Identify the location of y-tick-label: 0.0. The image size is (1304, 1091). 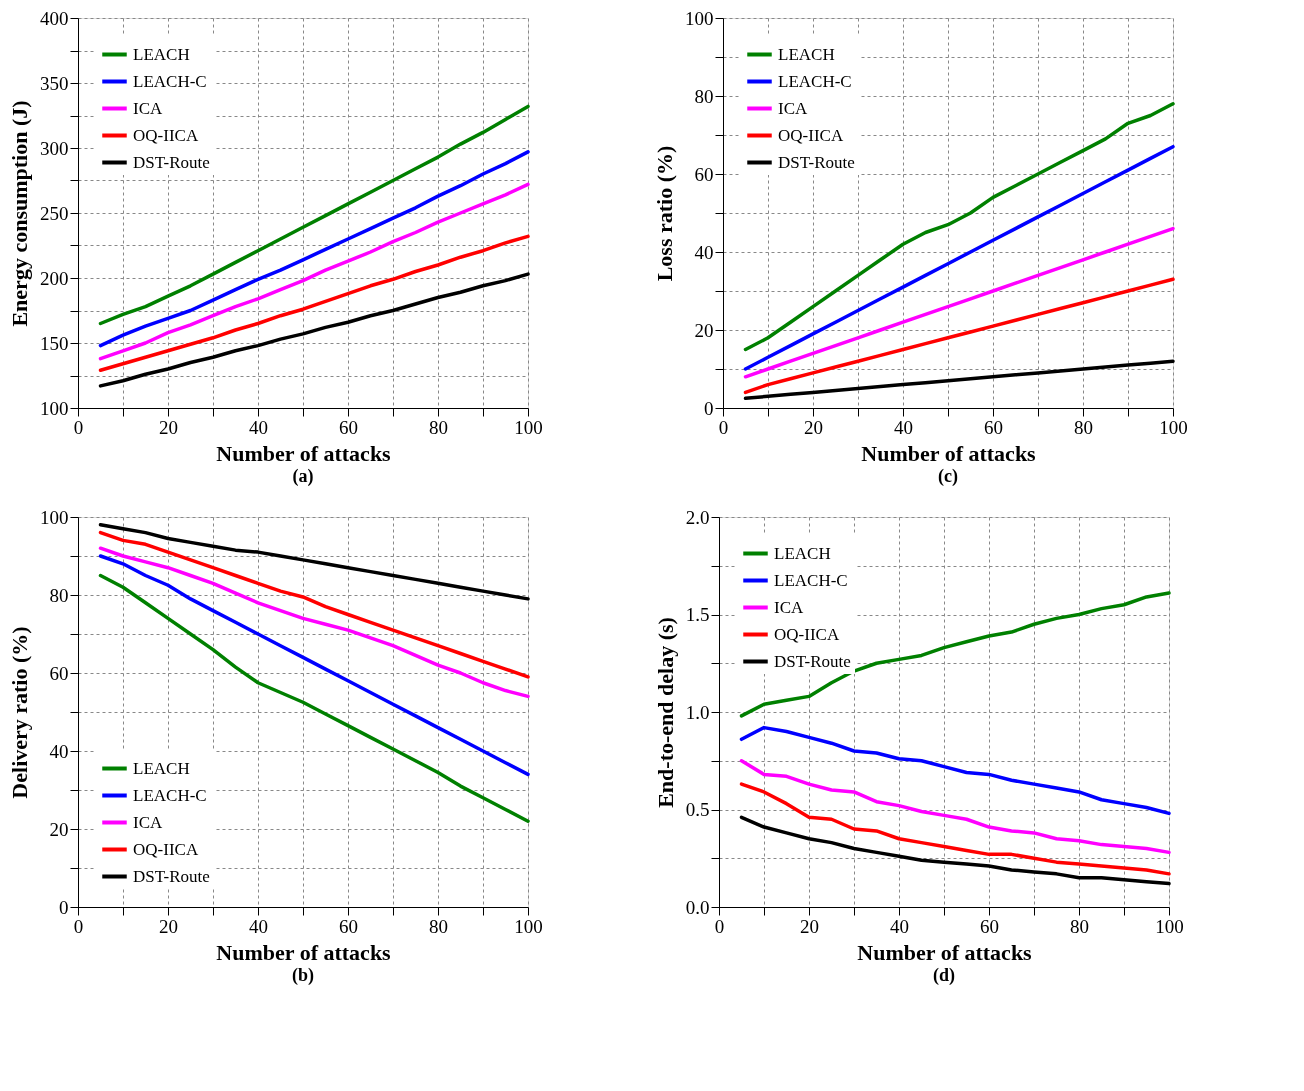
(697, 907).